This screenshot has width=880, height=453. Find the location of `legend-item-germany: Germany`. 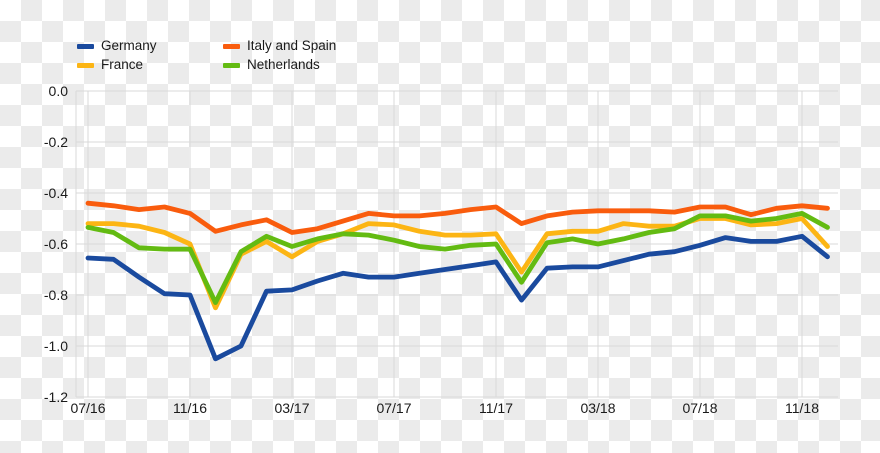

legend-item-germany: Germany is located at coordinates (117, 46).